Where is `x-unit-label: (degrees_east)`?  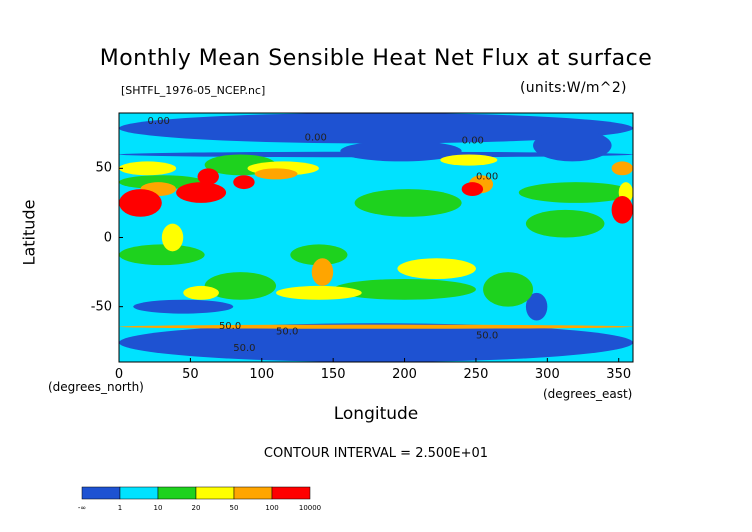
x-unit-label: (degrees_east) is located at coordinates (588, 394).